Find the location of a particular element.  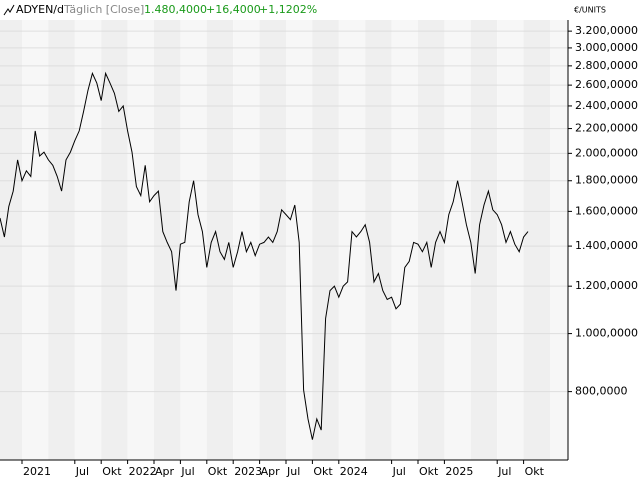

y-tick-label: 2.800,0000 is located at coordinates (606, 65).